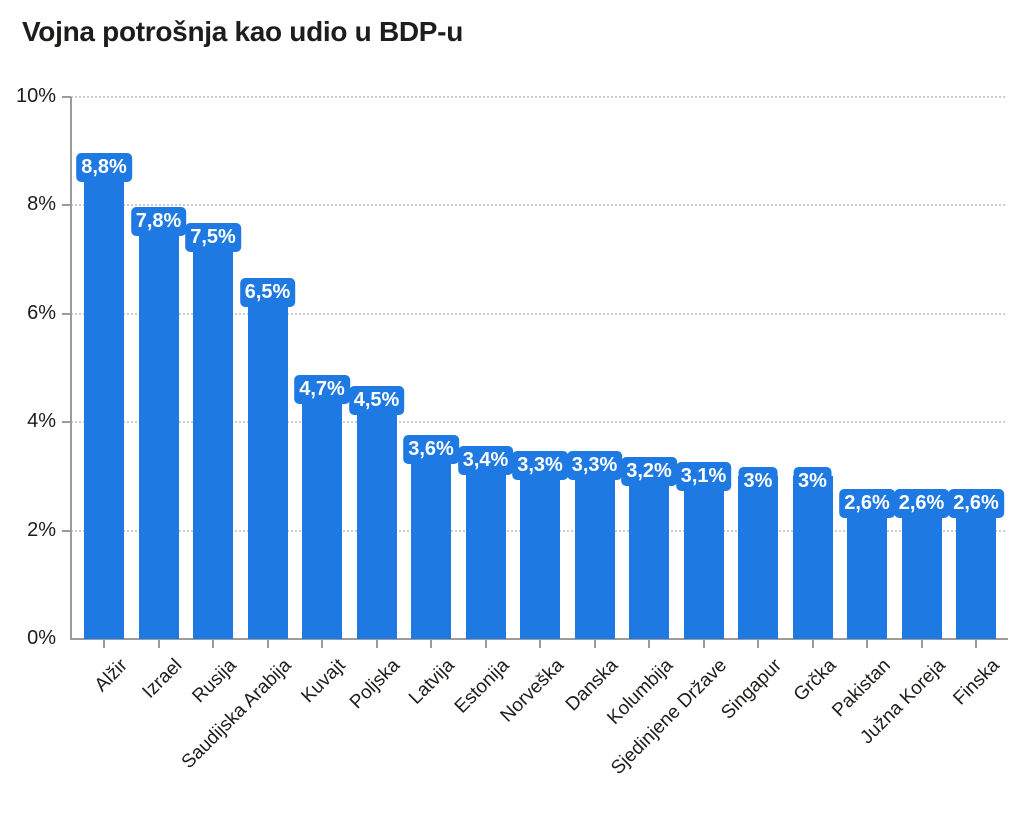 This screenshot has height=819, width=1024. I want to click on category-label-Singapur: Singapur, so click(751, 689).